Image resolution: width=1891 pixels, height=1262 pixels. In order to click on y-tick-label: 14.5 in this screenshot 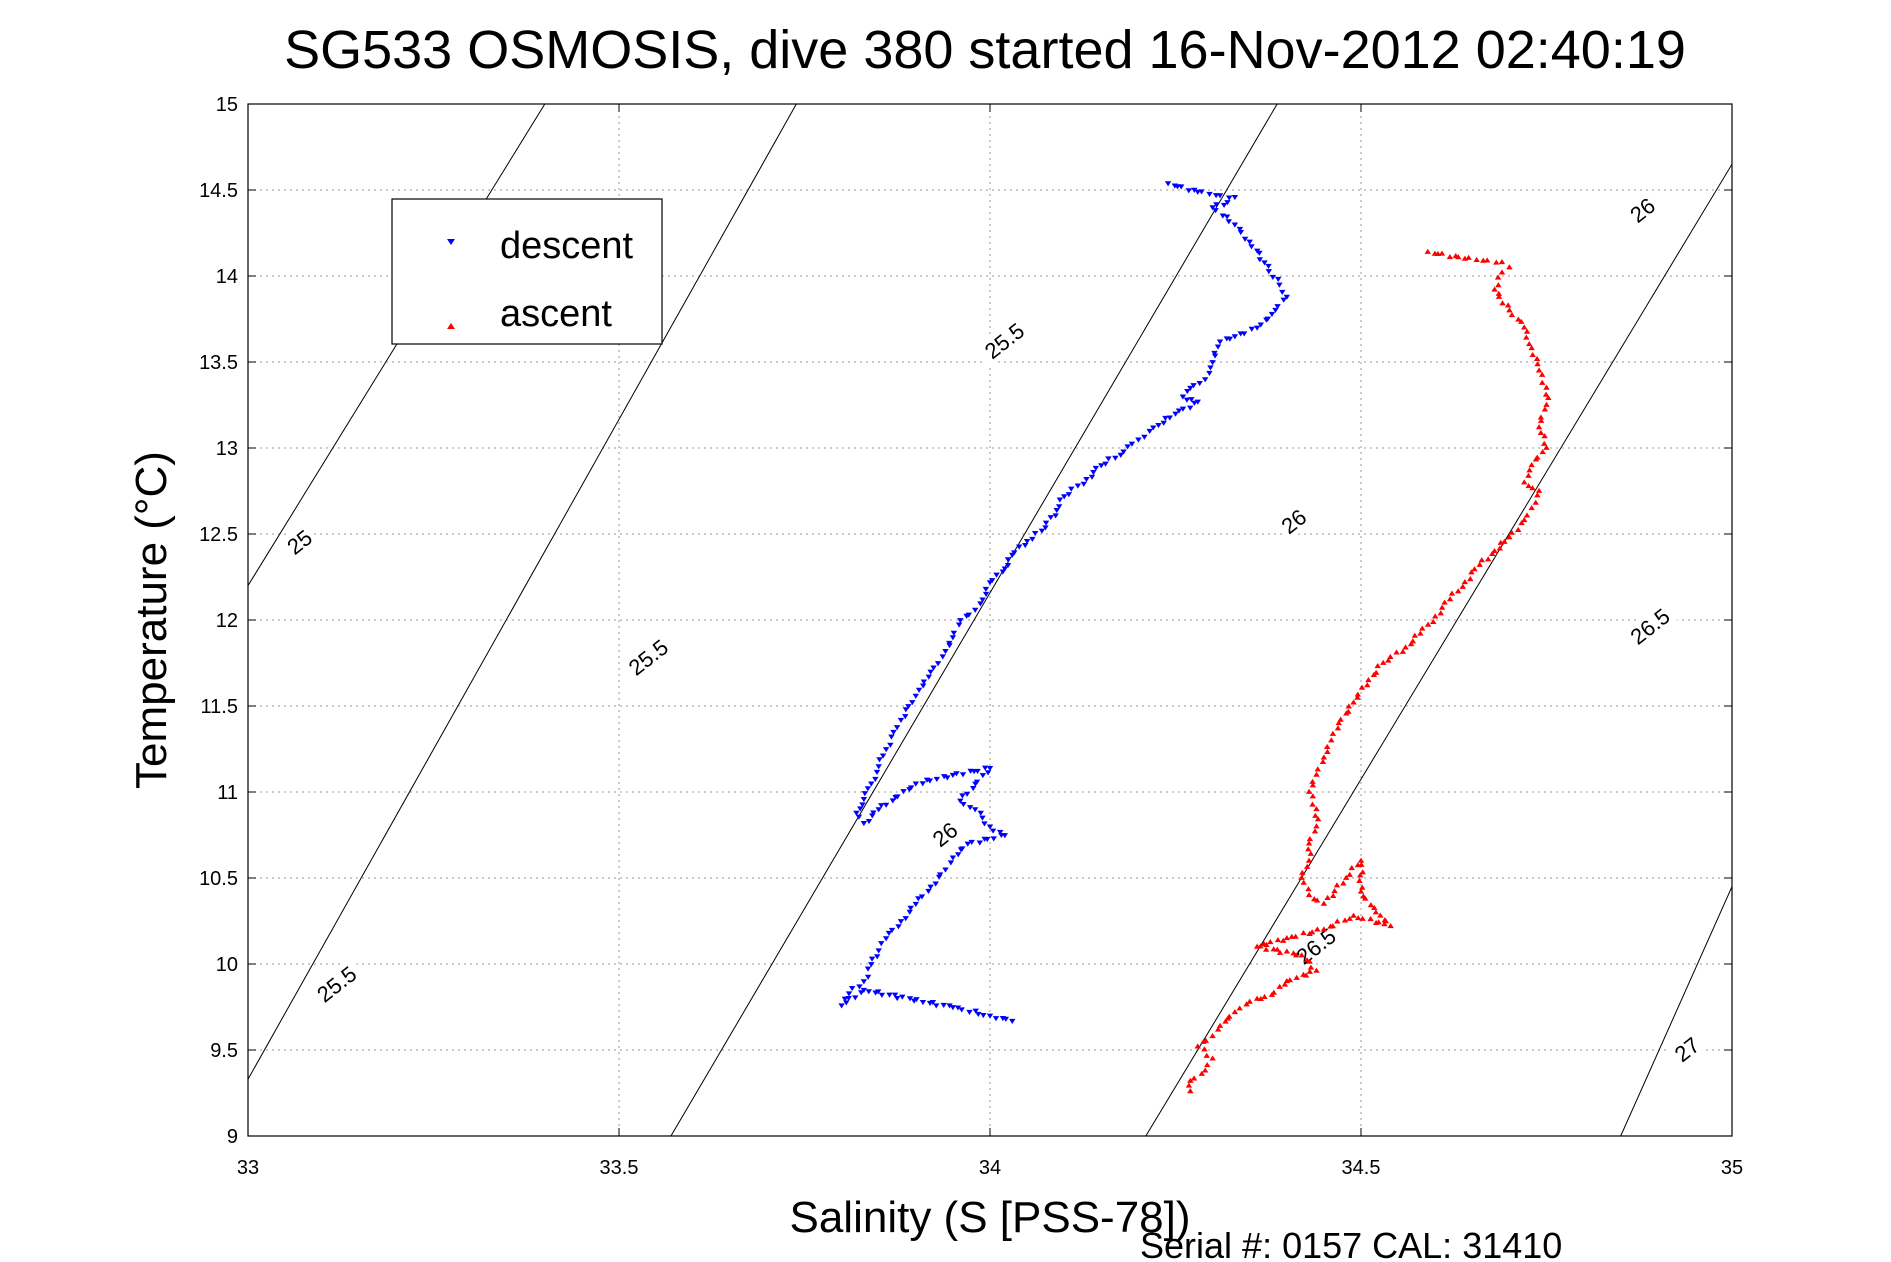, I will do `click(218, 191)`.